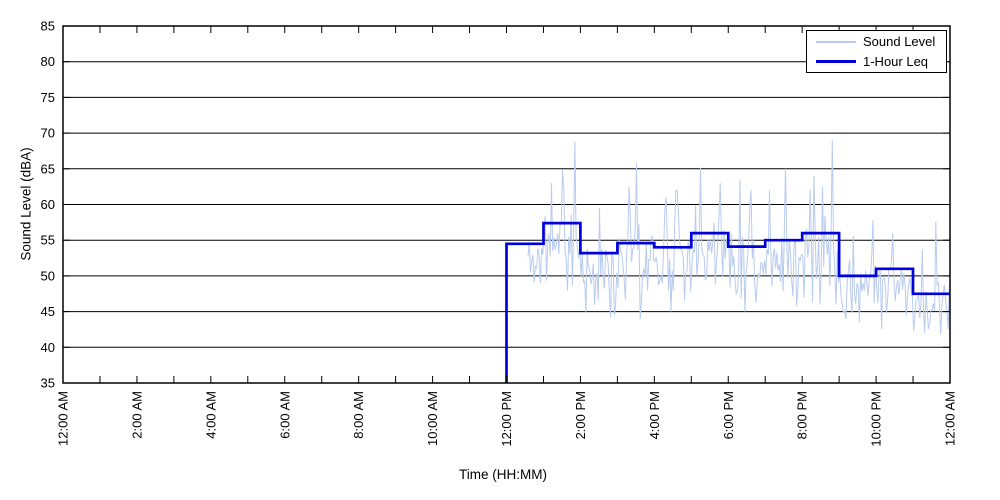 The height and width of the screenshot is (500, 1000). What do you see at coordinates (48, 347) in the screenshot?
I see `y-tick-label: 40` at bounding box center [48, 347].